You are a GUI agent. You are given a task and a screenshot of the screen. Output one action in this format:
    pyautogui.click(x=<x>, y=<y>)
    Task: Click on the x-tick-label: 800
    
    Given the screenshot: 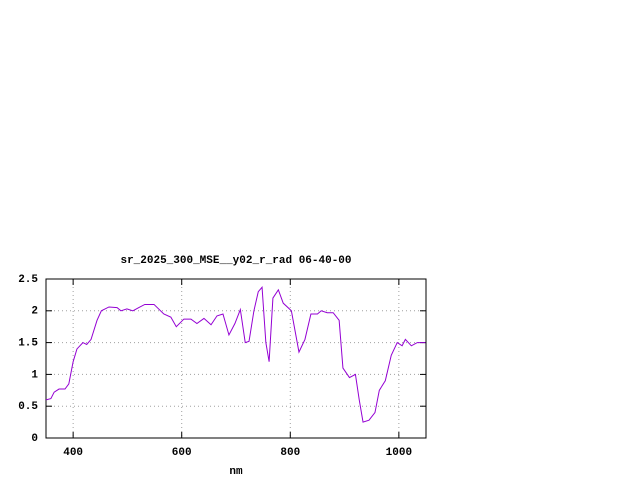 What is the action you would take?
    pyautogui.click(x=290, y=453)
    